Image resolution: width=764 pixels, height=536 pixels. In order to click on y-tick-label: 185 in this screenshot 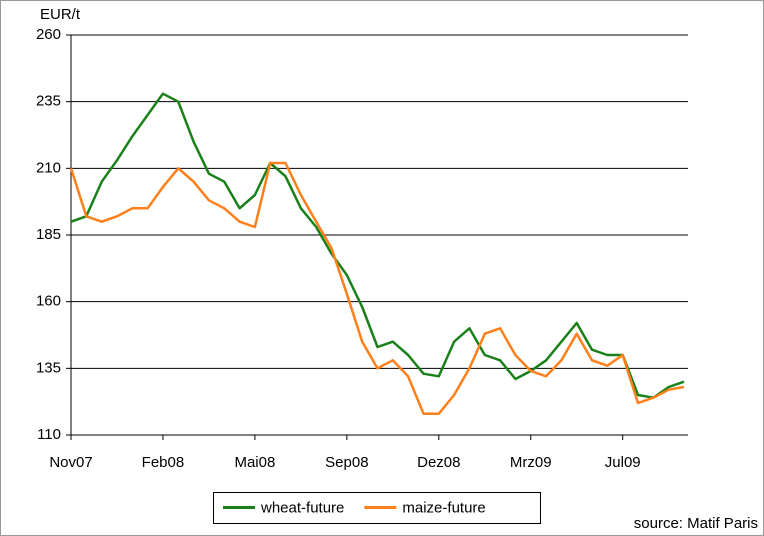, I will do `click(48, 234)`.